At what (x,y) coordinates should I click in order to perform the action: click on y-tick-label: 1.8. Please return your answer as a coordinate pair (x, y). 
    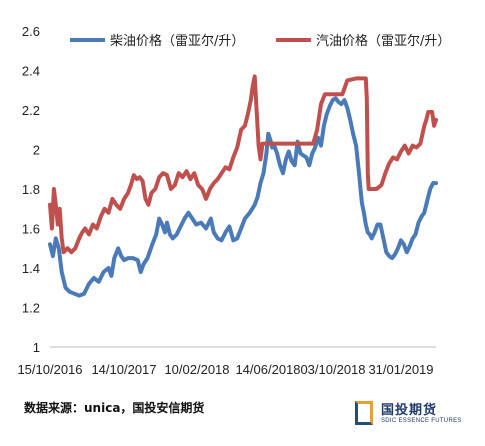
    Looking at the image, I should click on (31, 189).